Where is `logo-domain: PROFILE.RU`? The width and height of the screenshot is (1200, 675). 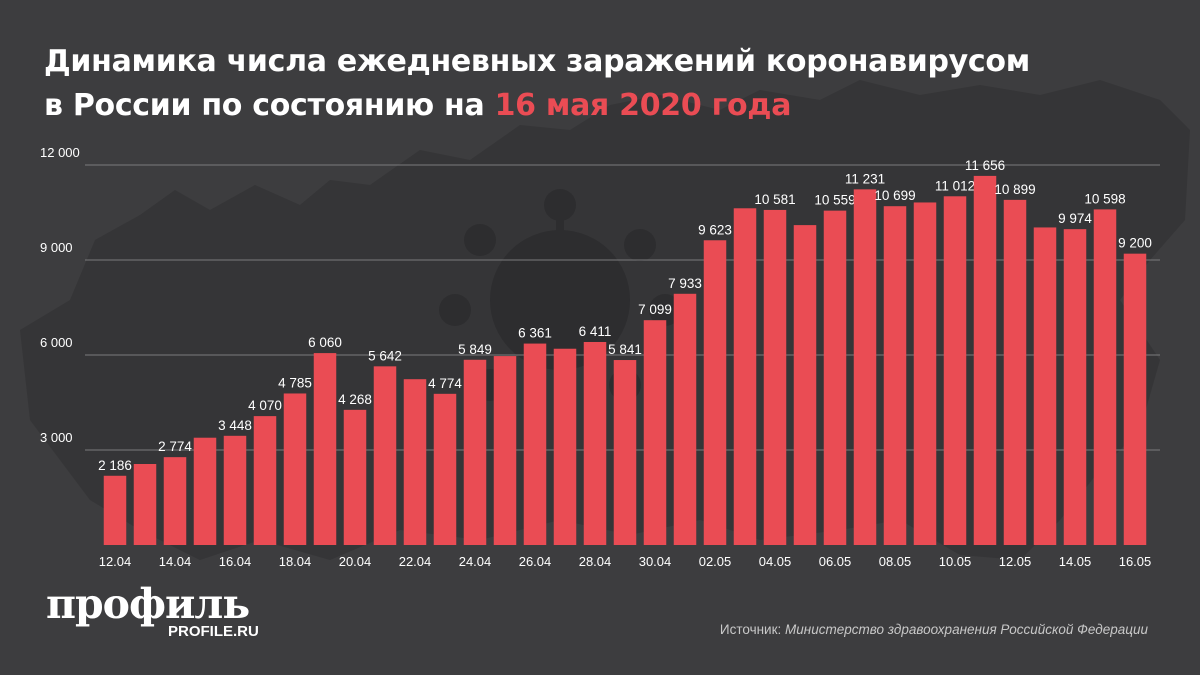
logo-domain: PROFILE.RU is located at coordinates (213, 631).